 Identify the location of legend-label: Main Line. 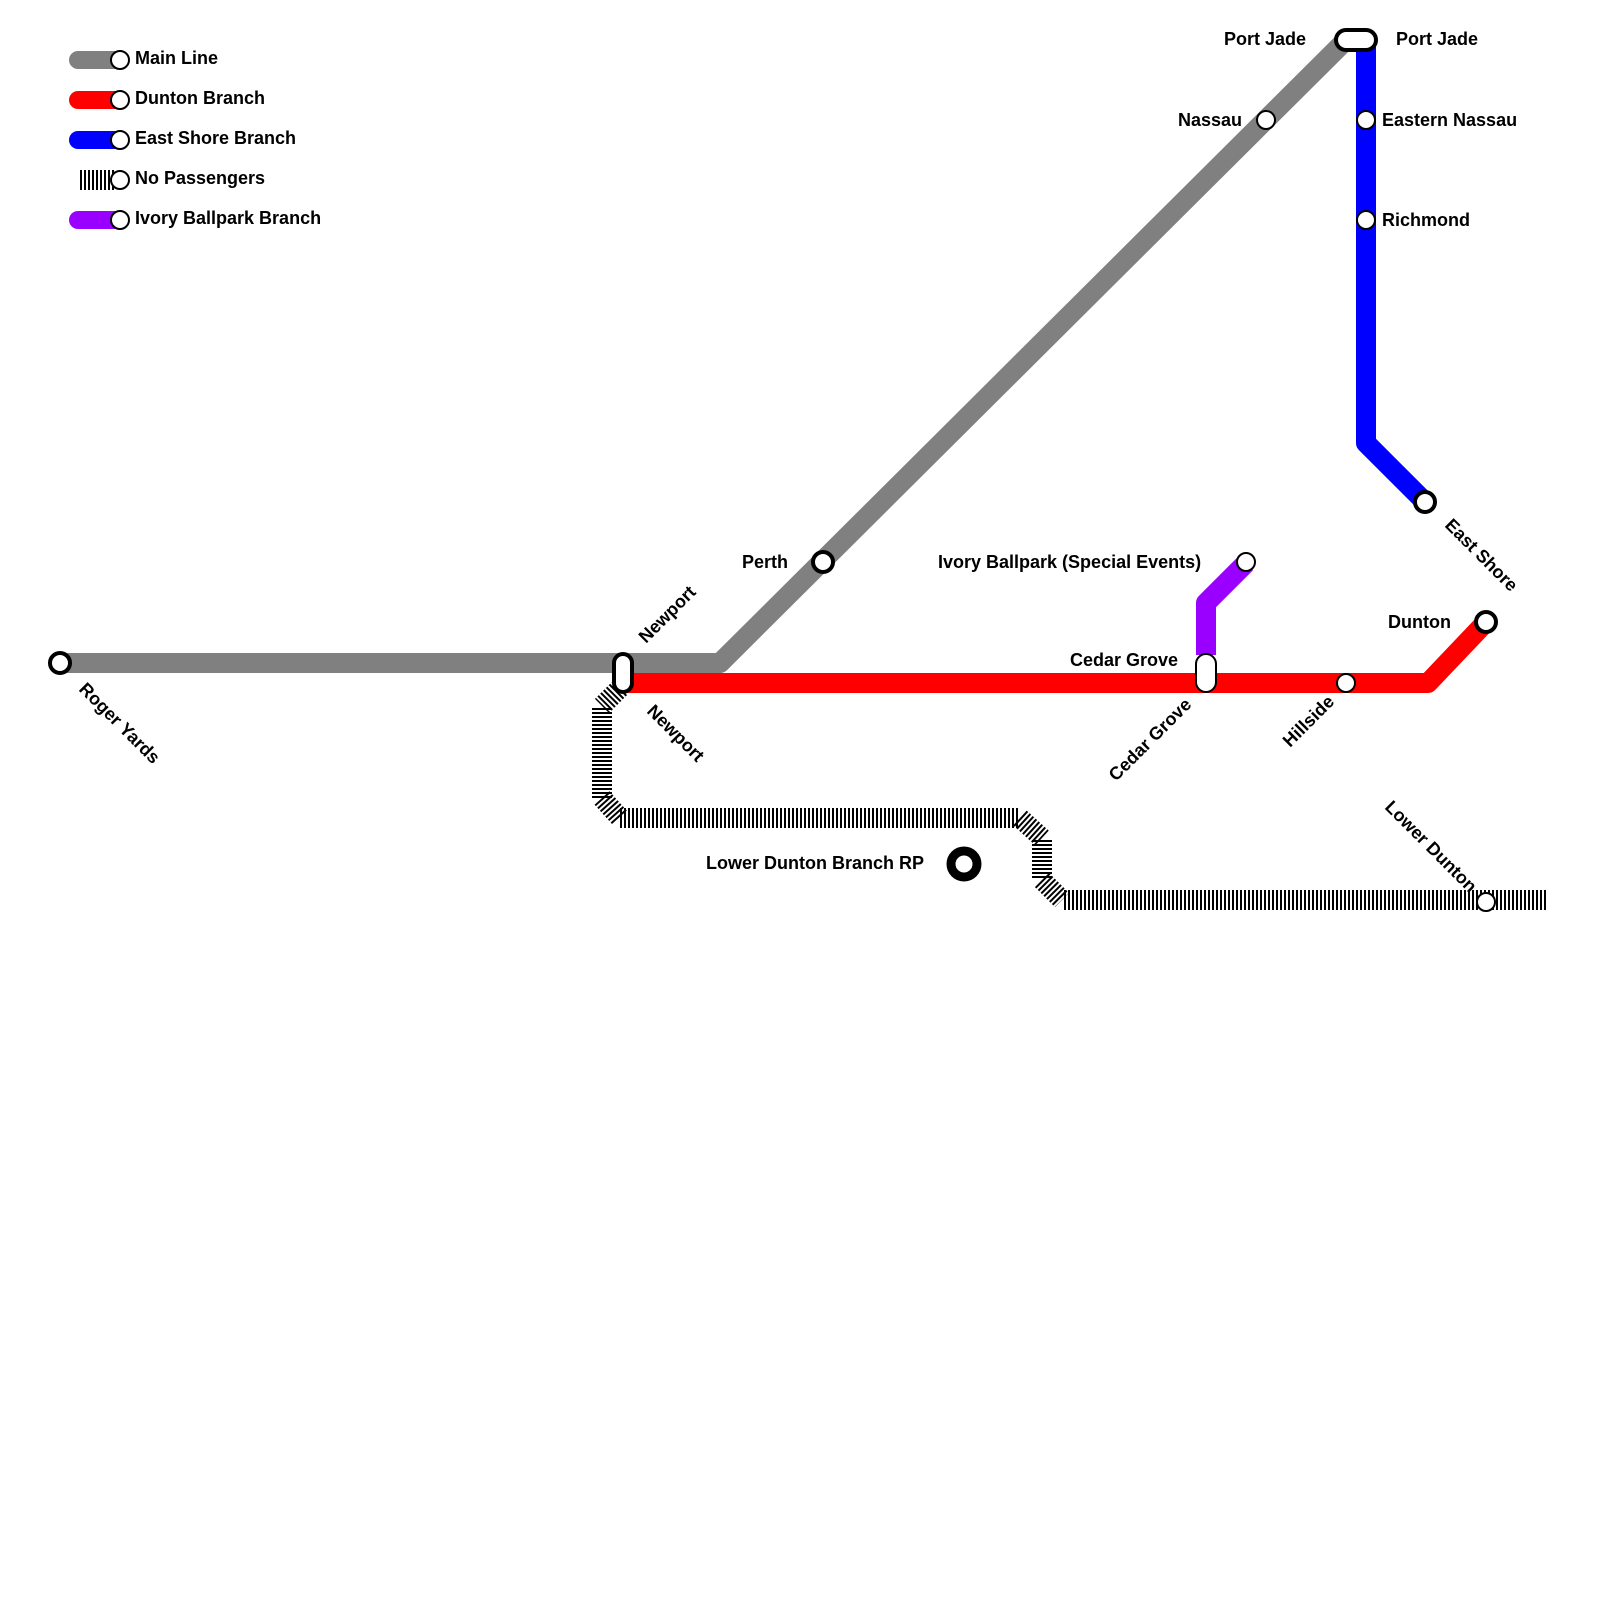
(176, 58).